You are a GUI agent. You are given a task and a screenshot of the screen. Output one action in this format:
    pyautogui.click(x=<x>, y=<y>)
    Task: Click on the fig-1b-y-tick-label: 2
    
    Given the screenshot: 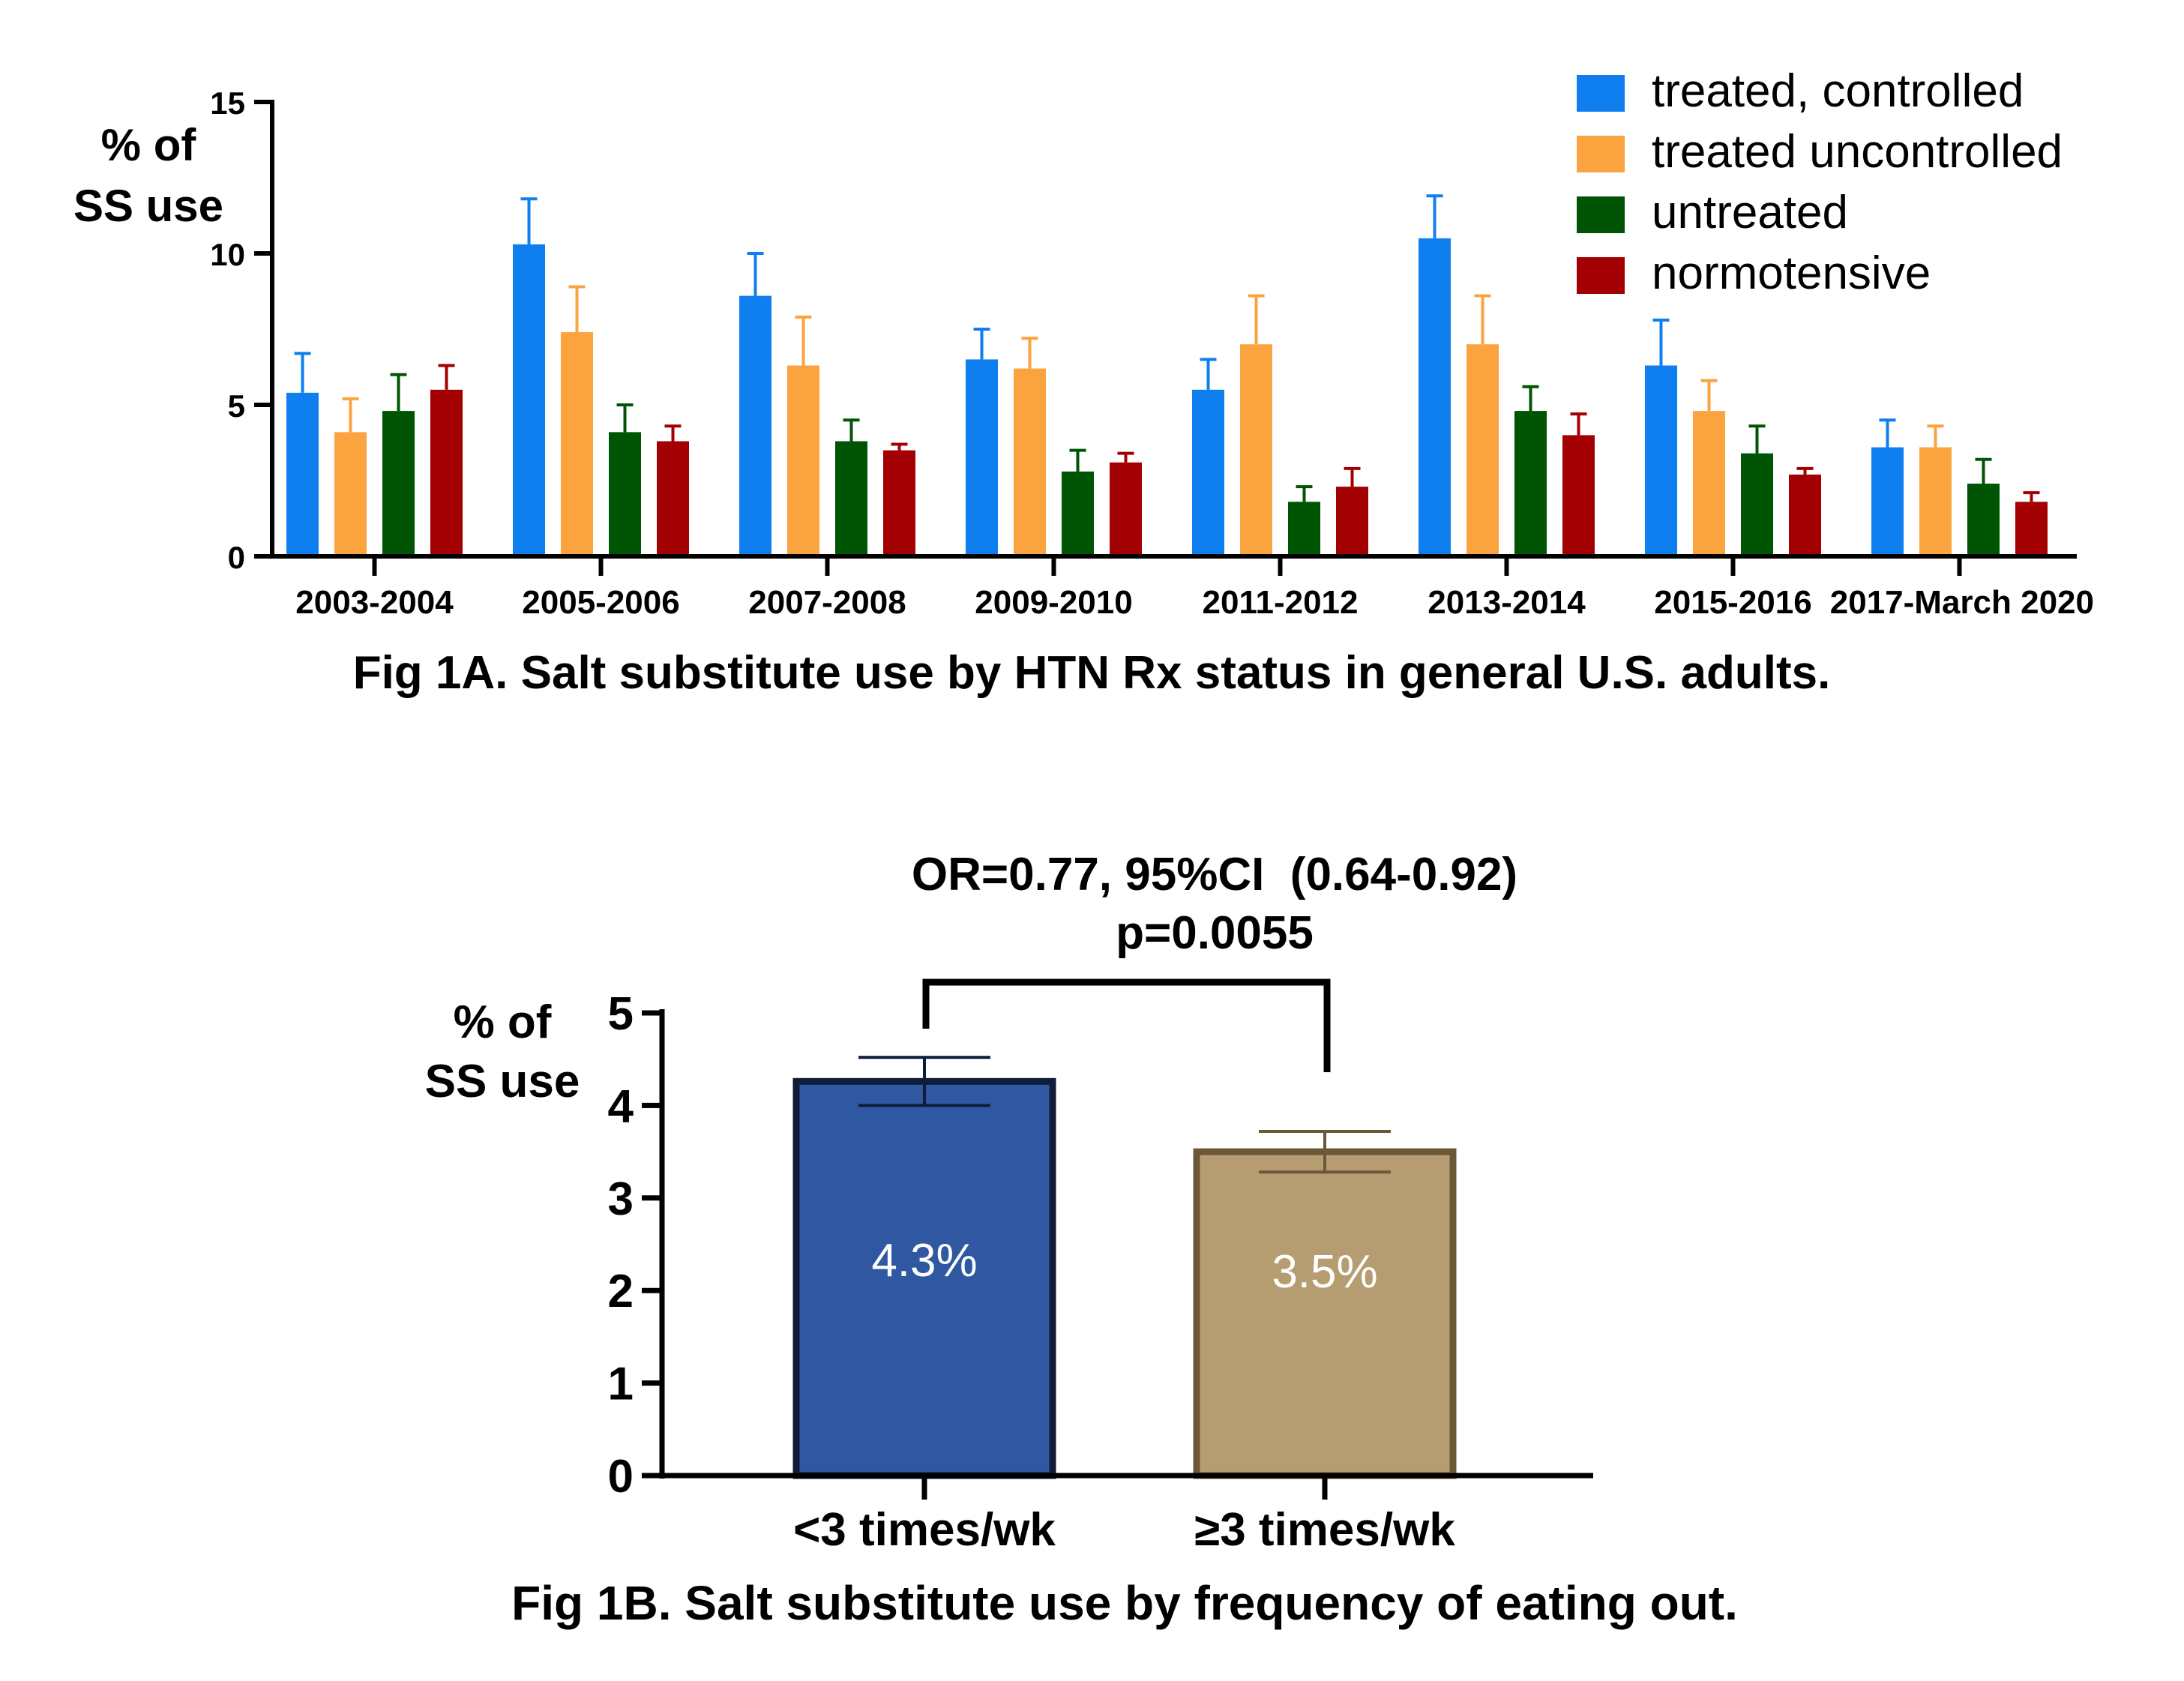 What is the action you would take?
    pyautogui.click(x=621, y=1291)
    